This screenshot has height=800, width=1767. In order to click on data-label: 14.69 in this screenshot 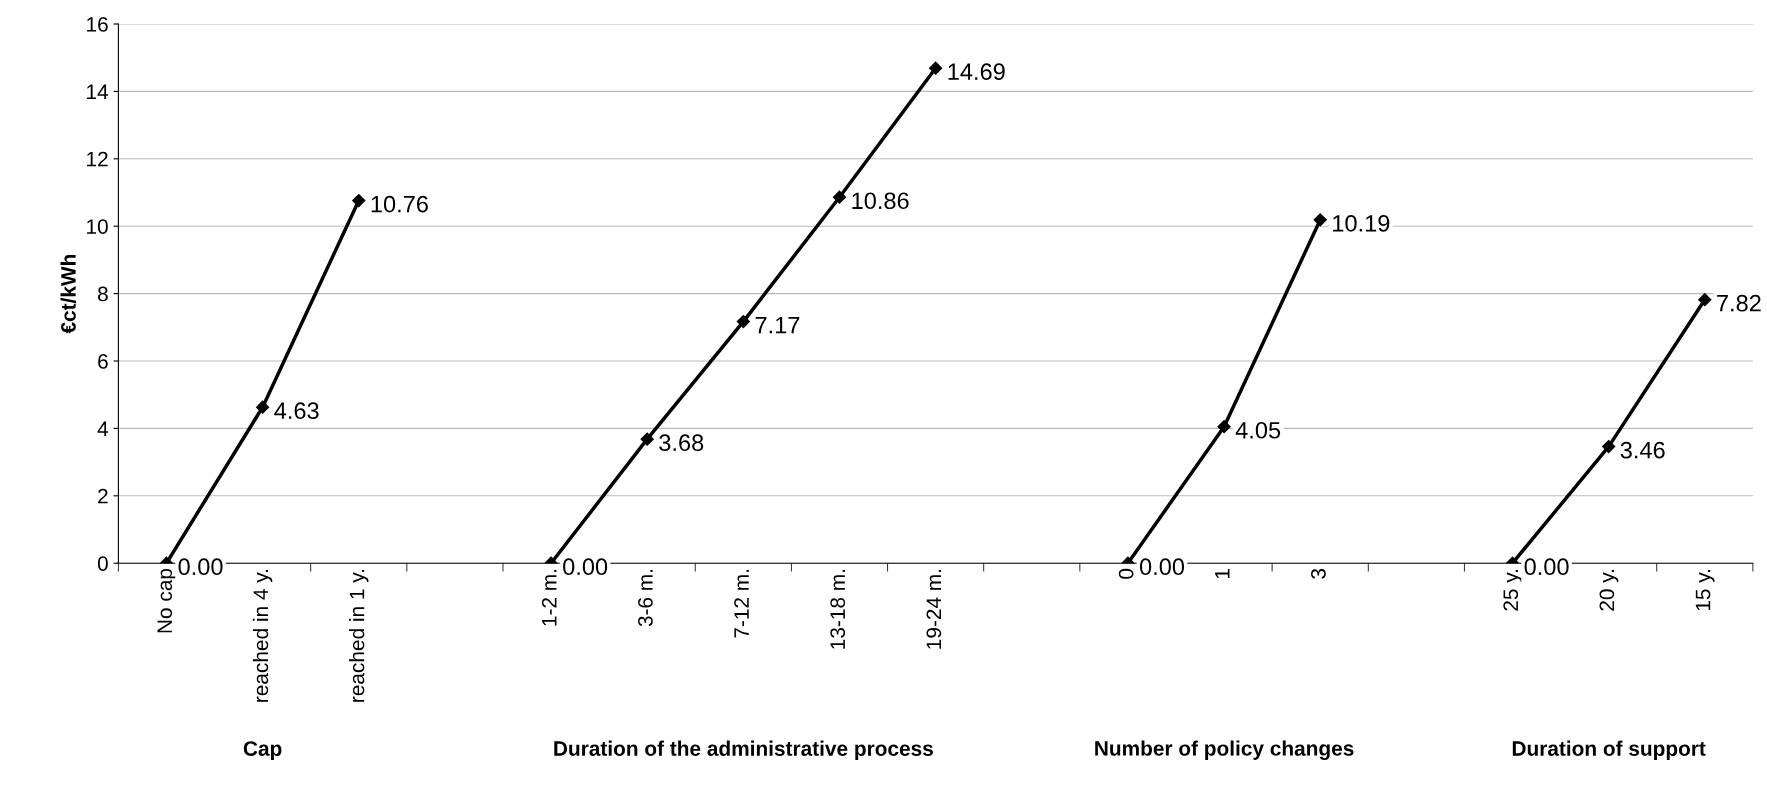, I will do `click(976, 72)`.